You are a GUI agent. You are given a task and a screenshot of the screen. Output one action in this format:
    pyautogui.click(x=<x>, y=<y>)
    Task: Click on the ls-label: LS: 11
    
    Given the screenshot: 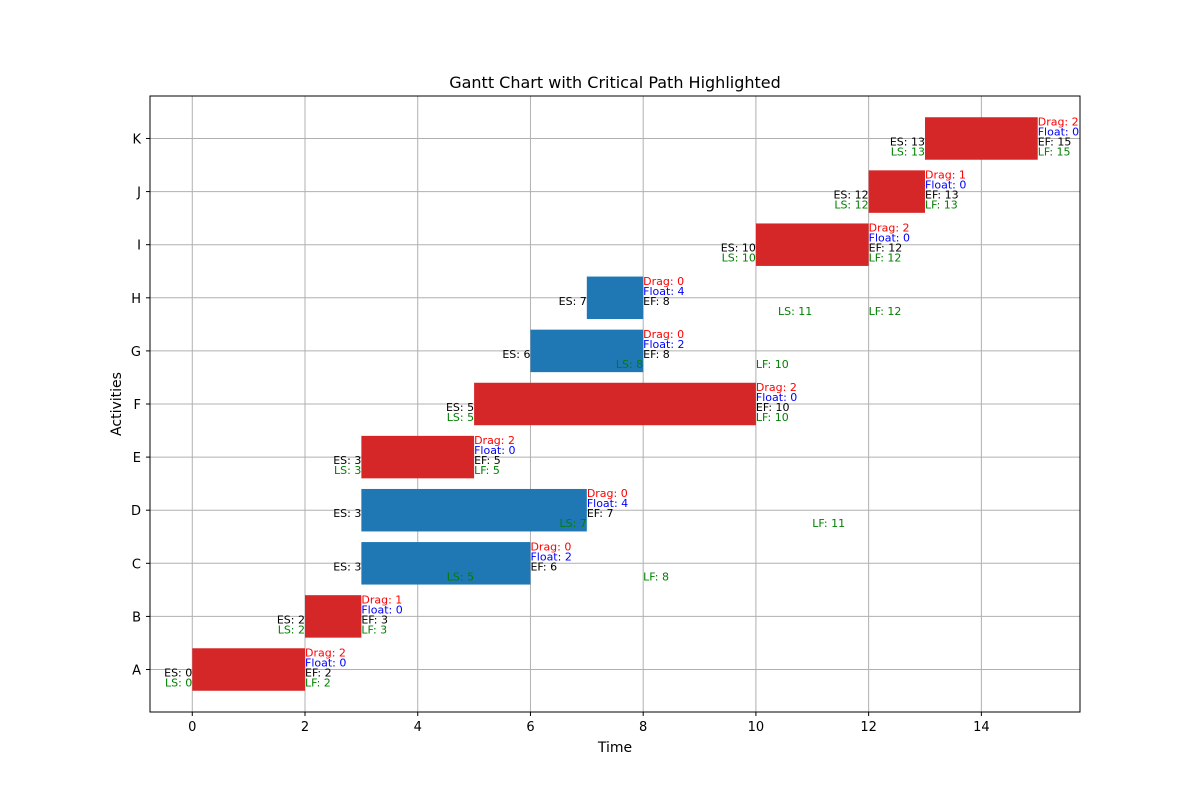 What is the action you would take?
    pyautogui.click(x=795, y=311)
    